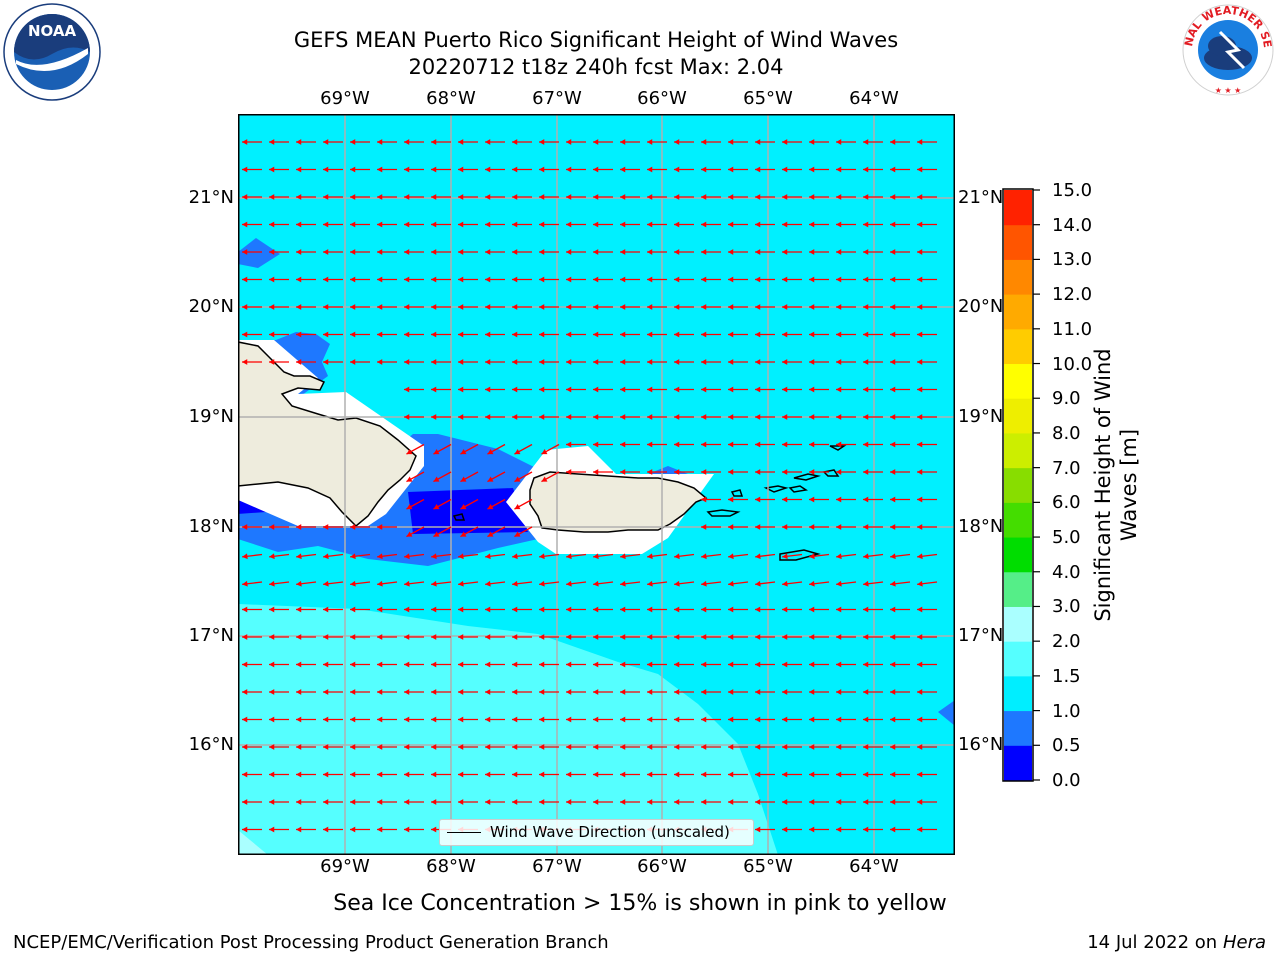  What do you see at coordinates (596, 832) in the screenshot?
I see `map-legend: Wind Wave Direction (unscaled)` at bounding box center [596, 832].